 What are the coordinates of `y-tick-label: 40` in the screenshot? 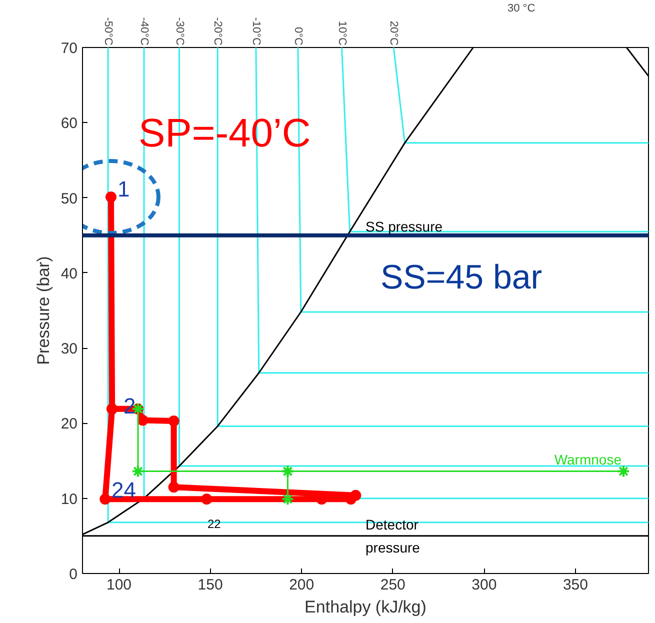 It's located at (69, 273).